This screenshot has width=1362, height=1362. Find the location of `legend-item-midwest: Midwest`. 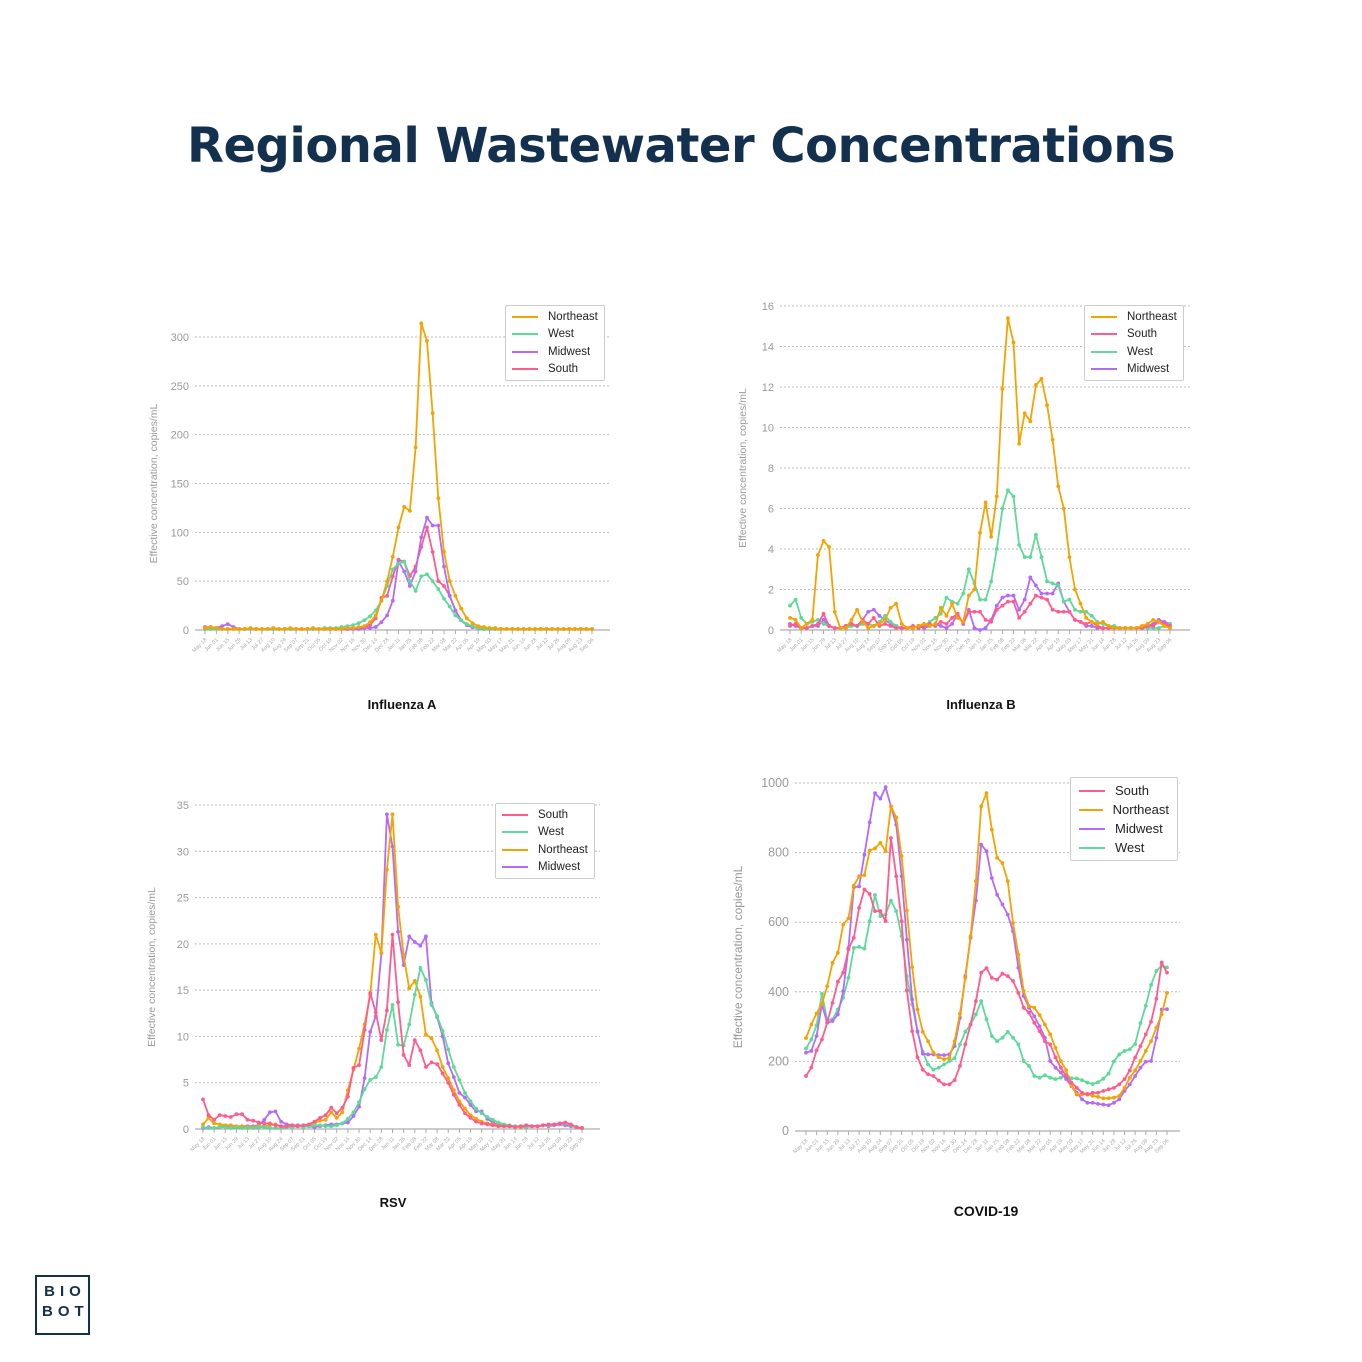

legend-item-midwest: Midwest is located at coordinates (1134, 370).